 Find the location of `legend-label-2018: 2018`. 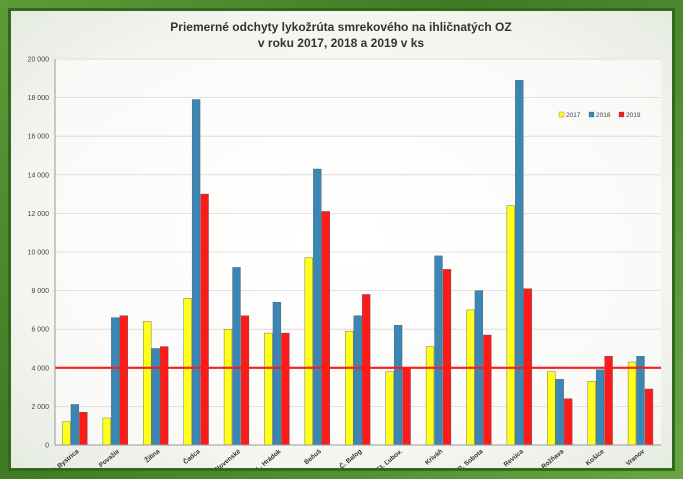

legend-label-2018: 2018 is located at coordinates (603, 115).